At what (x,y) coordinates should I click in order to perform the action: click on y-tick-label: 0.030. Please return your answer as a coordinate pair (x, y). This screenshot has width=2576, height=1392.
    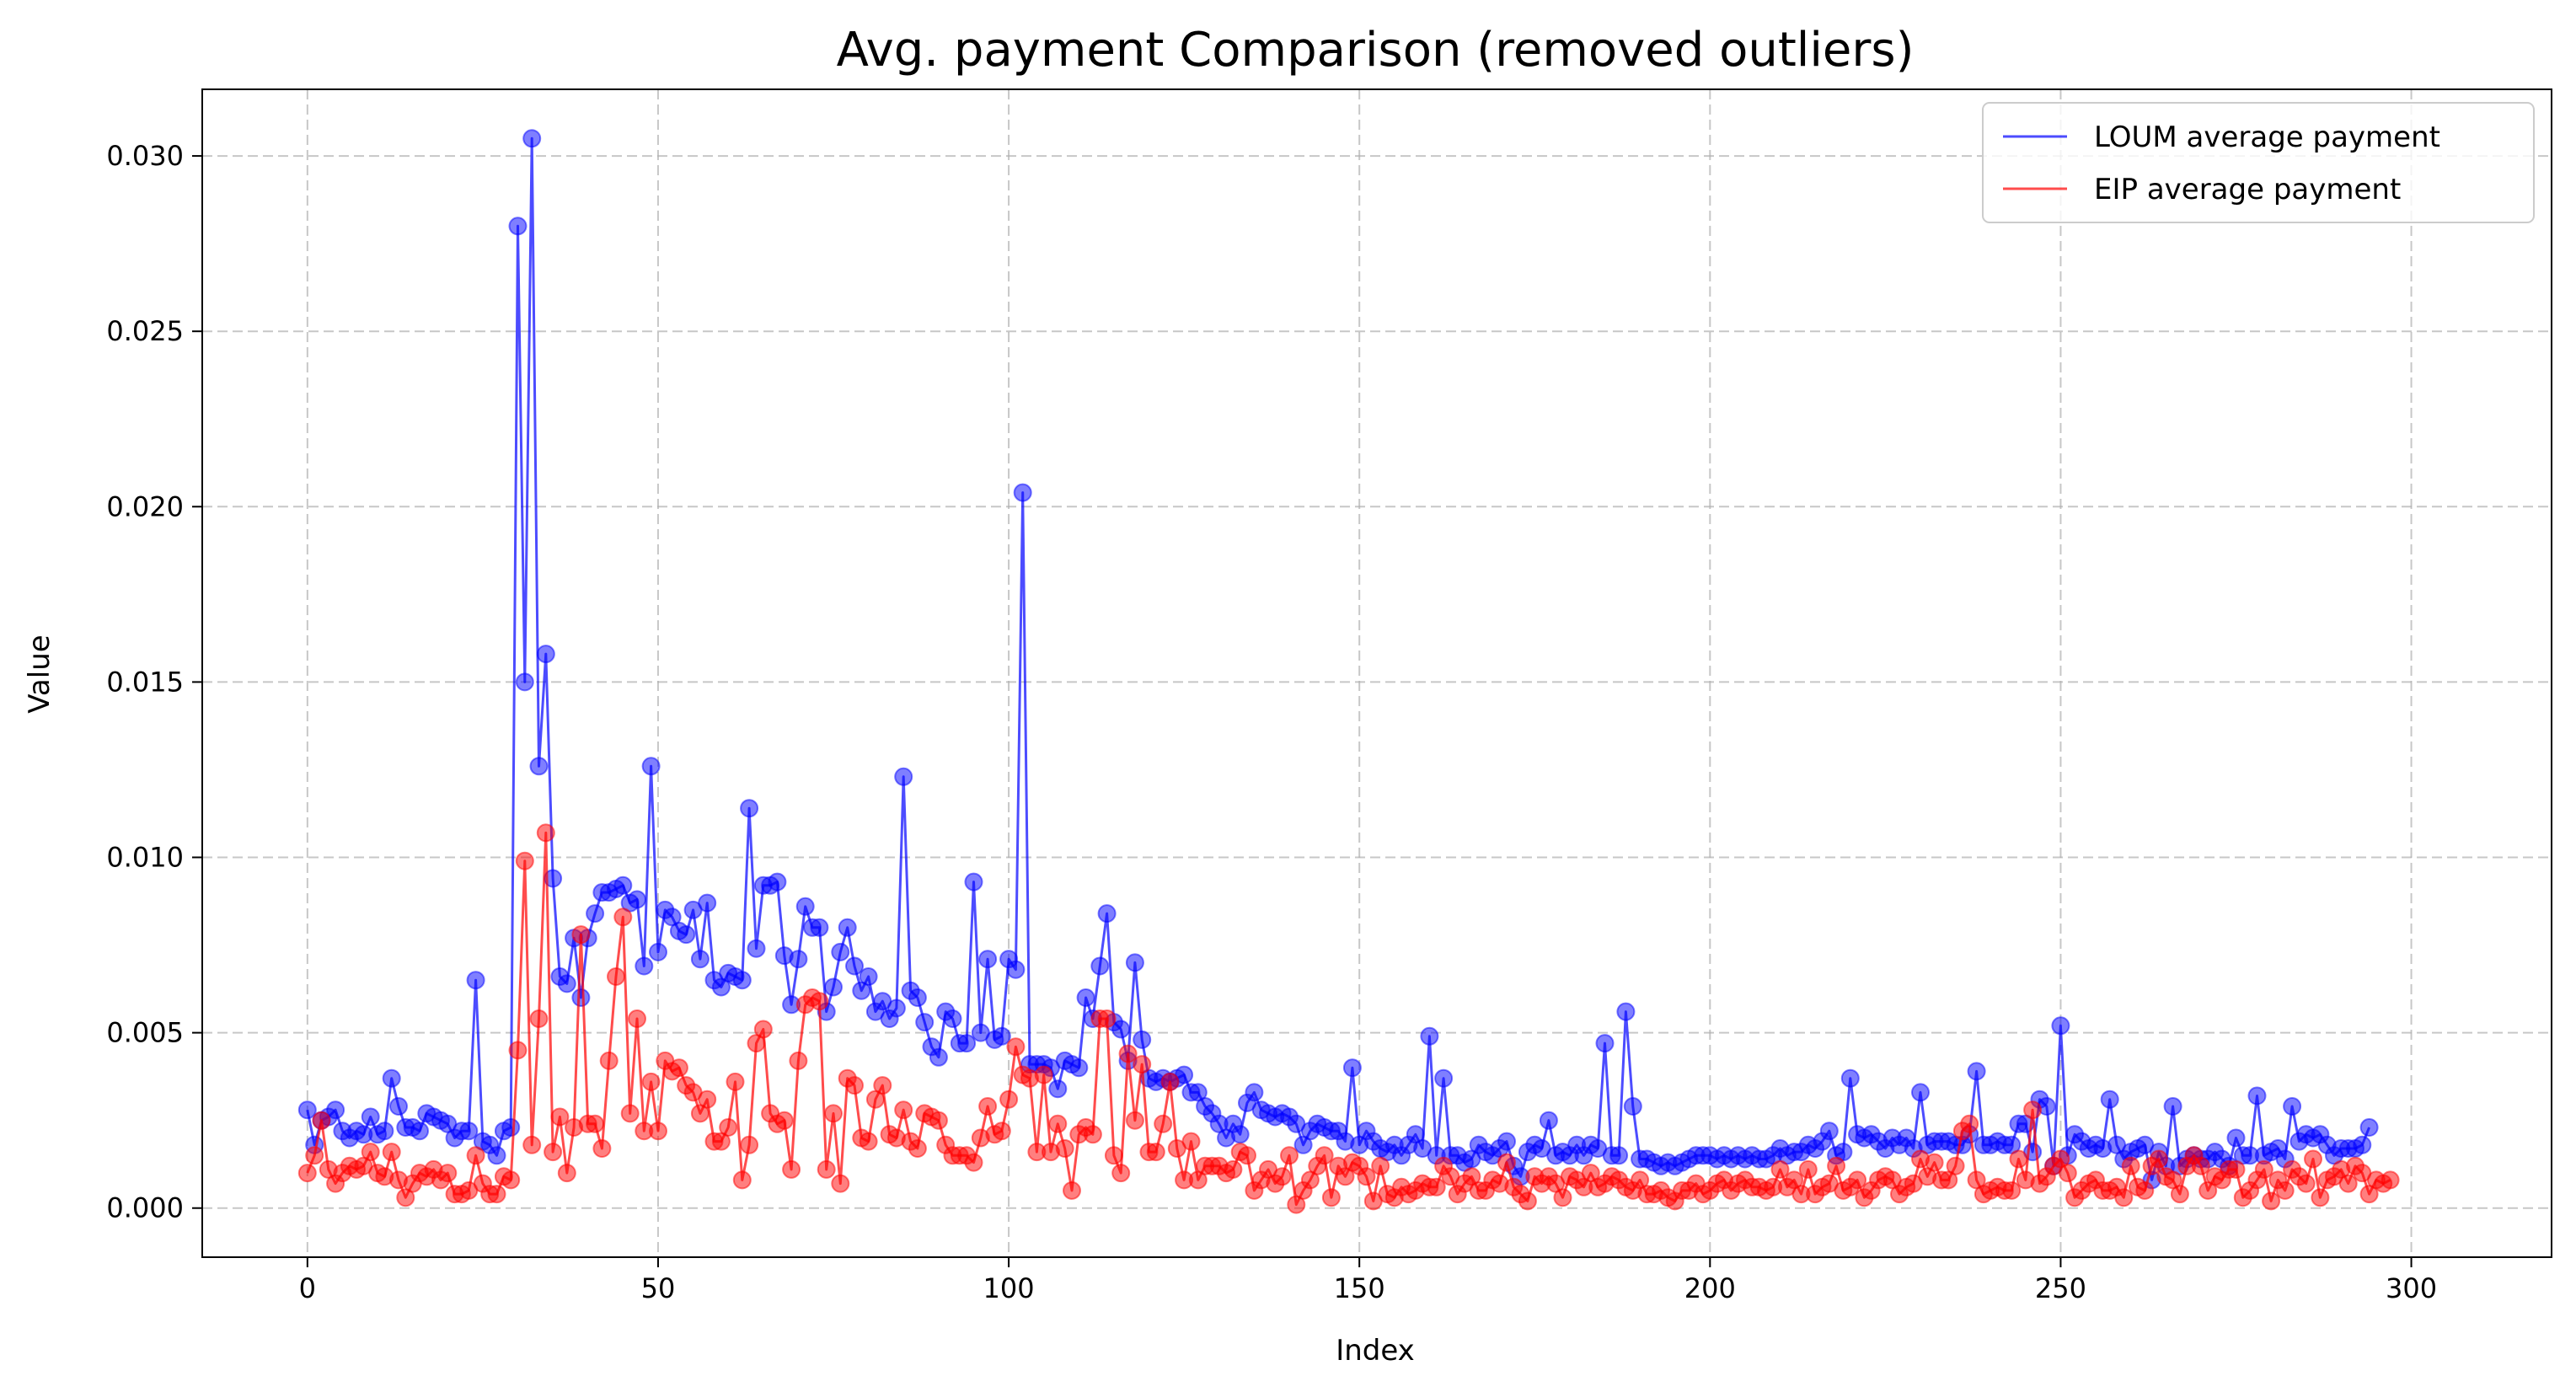
    Looking at the image, I should click on (145, 156).